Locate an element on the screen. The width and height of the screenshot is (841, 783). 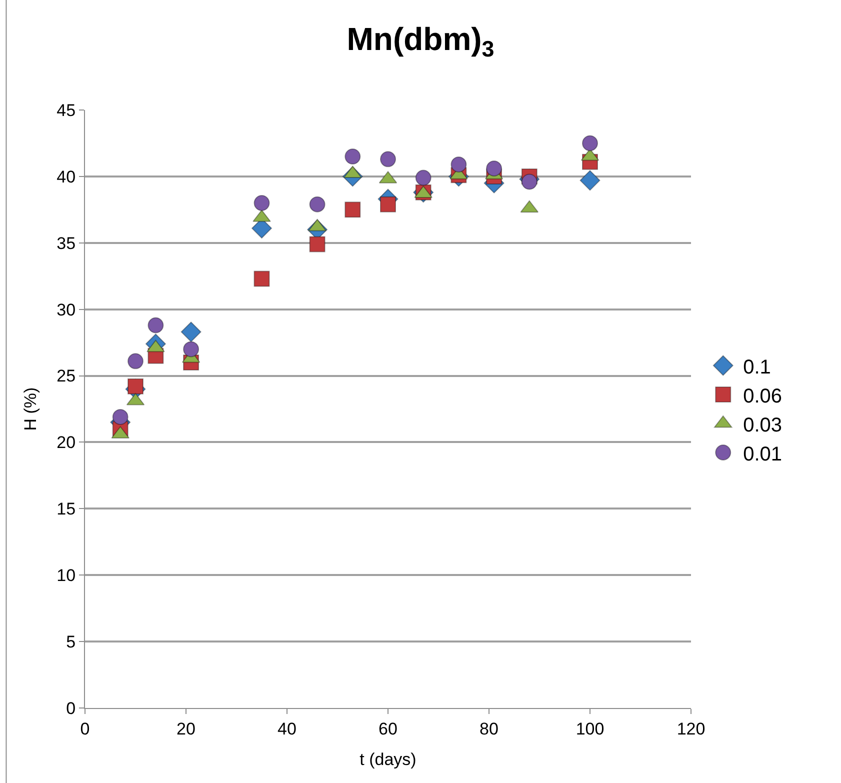
x-axis-title: t (days) is located at coordinates (388, 759).